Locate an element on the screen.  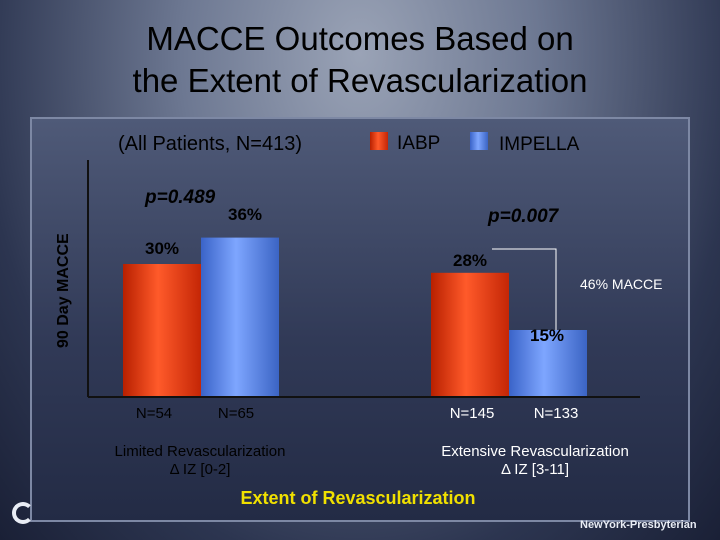
legend-label-impella: IMPELLA is located at coordinates (539, 144).